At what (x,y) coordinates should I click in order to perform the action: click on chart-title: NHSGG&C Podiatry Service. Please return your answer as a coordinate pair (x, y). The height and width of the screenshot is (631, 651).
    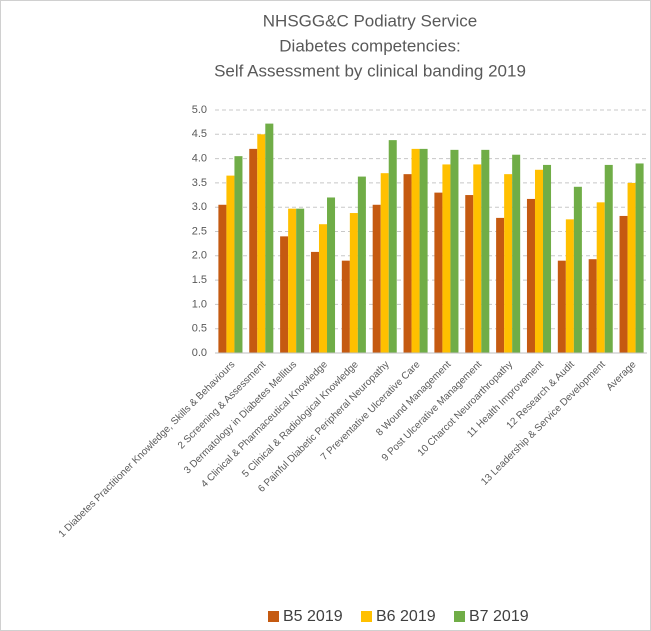
    Looking at the image, I should click on (370, 20).